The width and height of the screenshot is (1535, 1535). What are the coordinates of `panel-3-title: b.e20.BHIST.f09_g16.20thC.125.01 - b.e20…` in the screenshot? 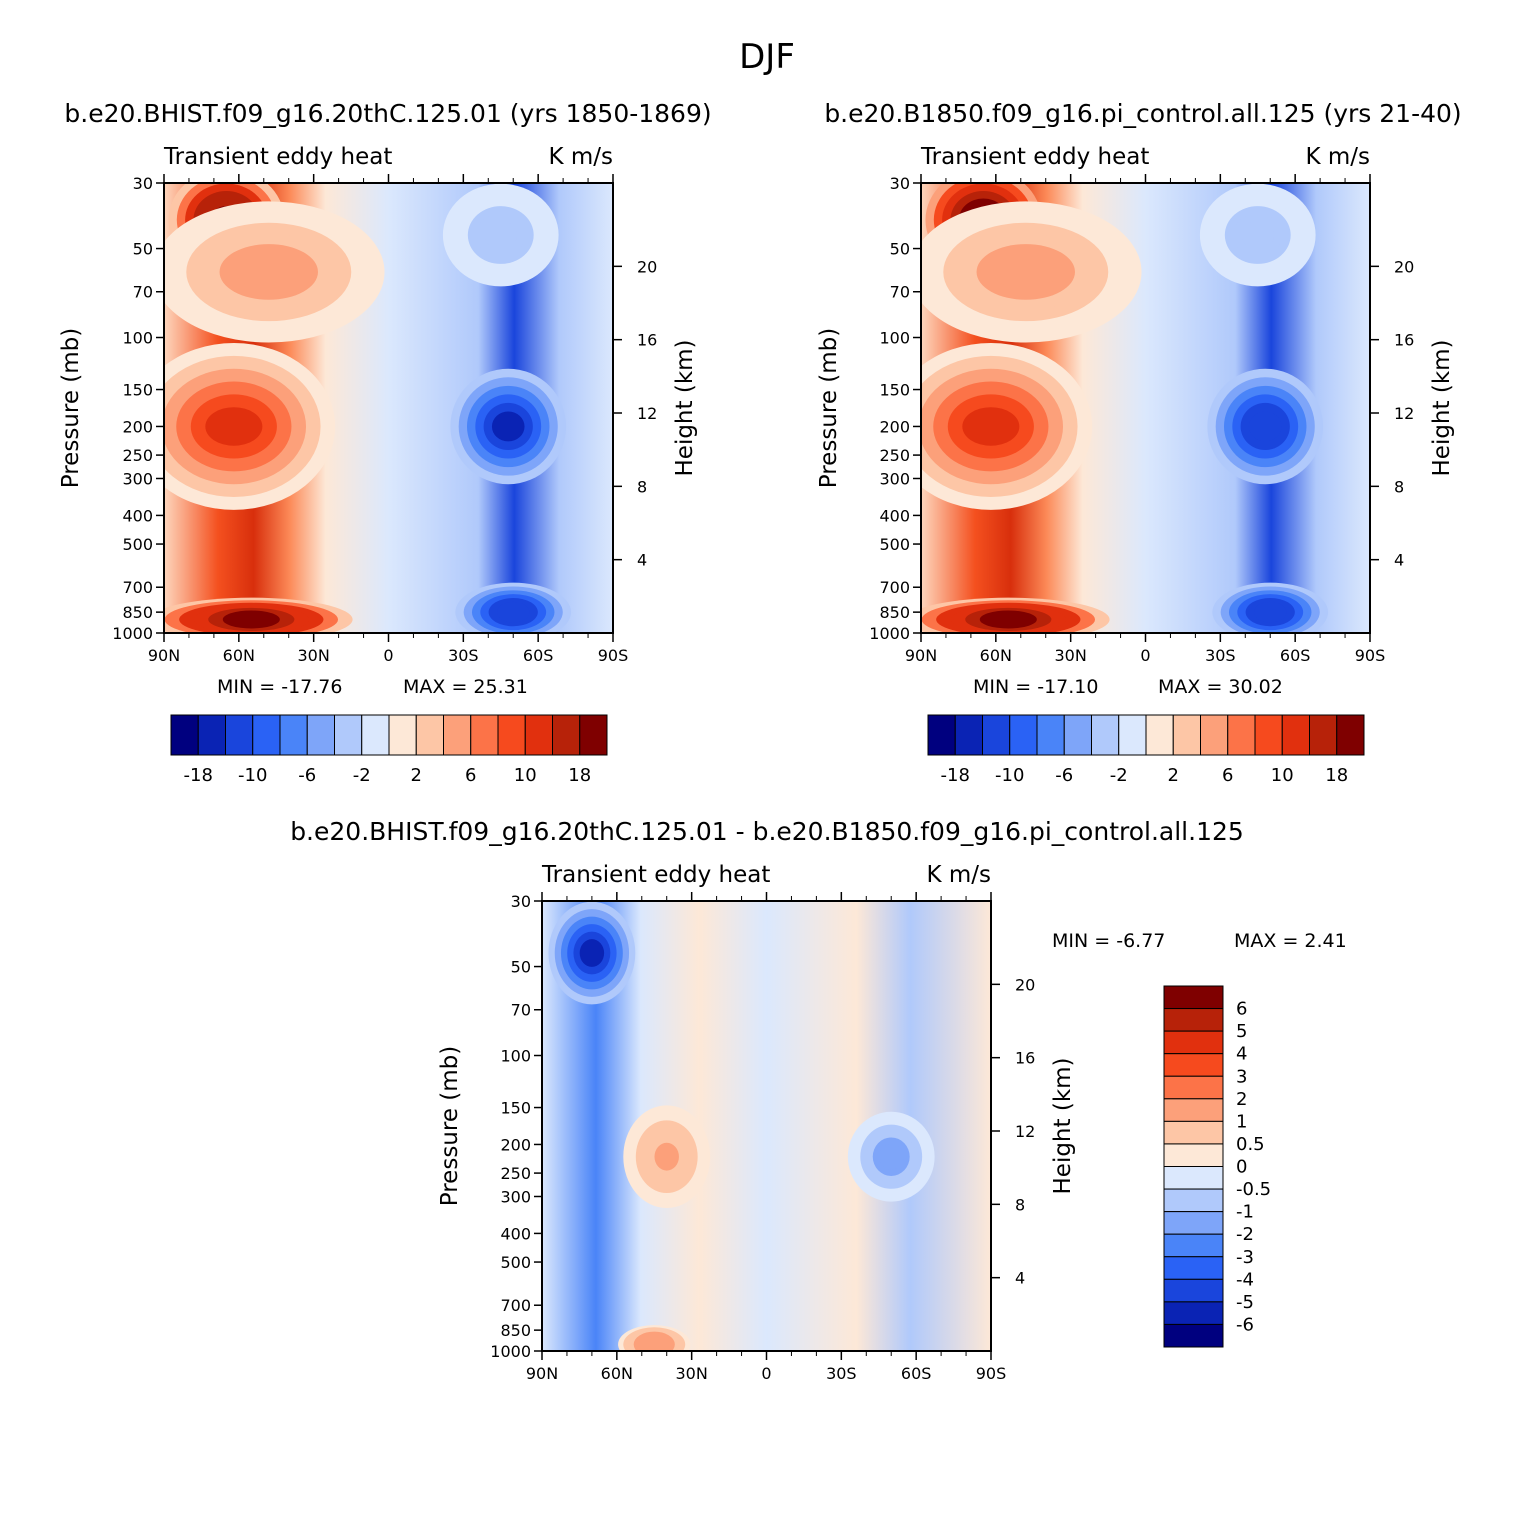 It's located at (767, 831).